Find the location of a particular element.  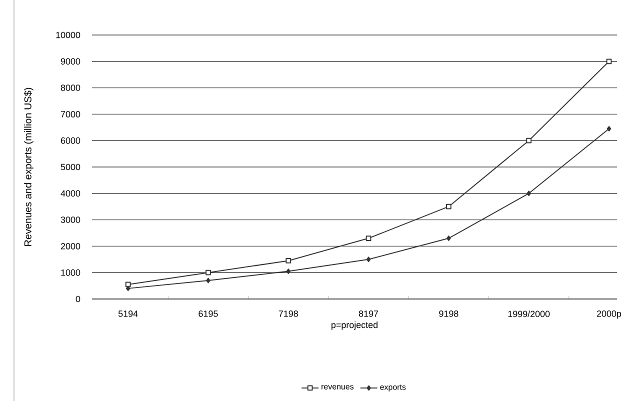

y-tick-label: 10000 is located at coordinates (68, 35).